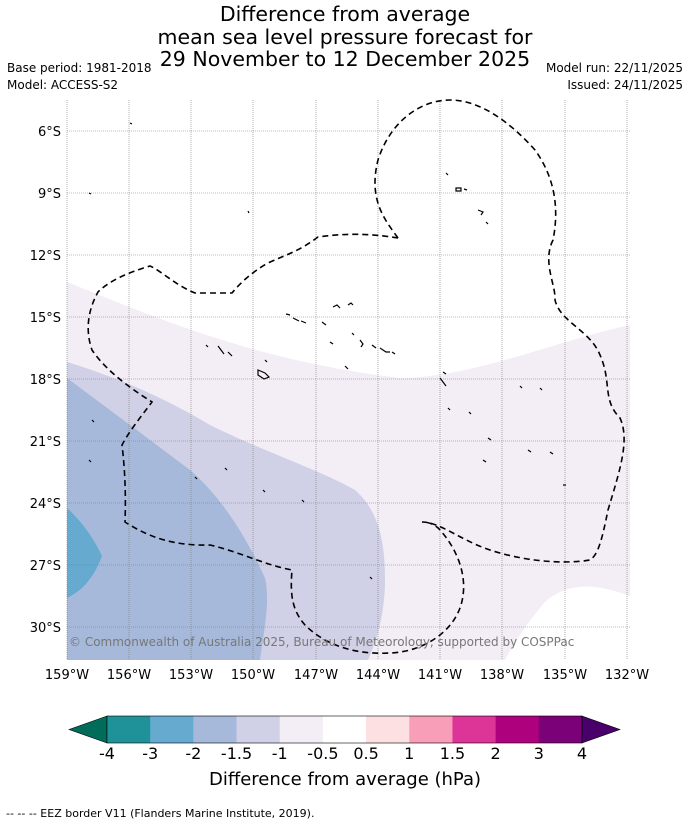 The height and width of the screenshot is (827, 690). I want to click on colorbar-high-extension, so click(601, 729).